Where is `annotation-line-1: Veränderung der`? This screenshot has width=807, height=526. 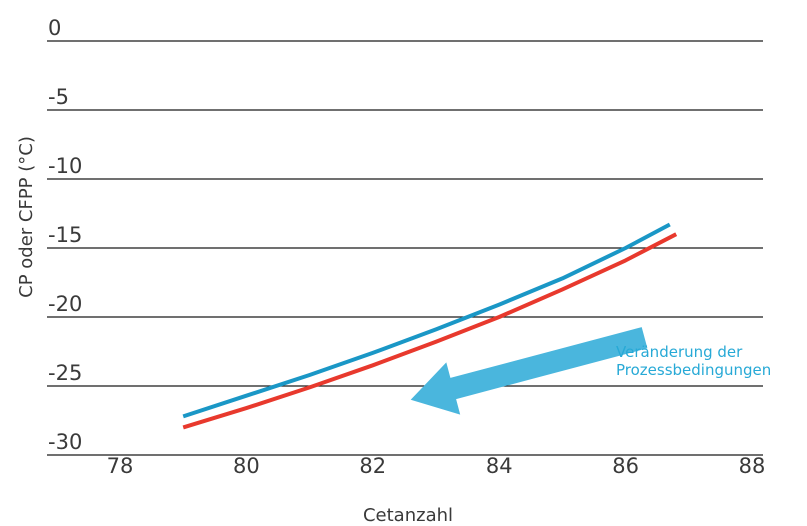
annotation-line-1: Veränderung der is located at coordinates (679, 352).